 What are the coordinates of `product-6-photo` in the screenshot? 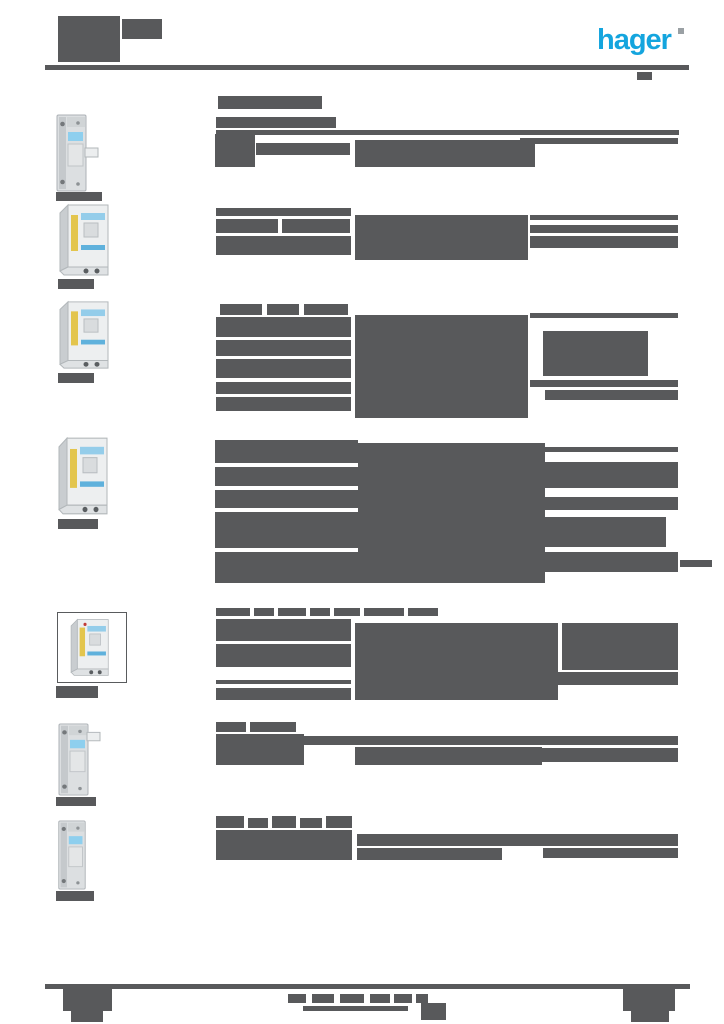 It's located at (79, 759).